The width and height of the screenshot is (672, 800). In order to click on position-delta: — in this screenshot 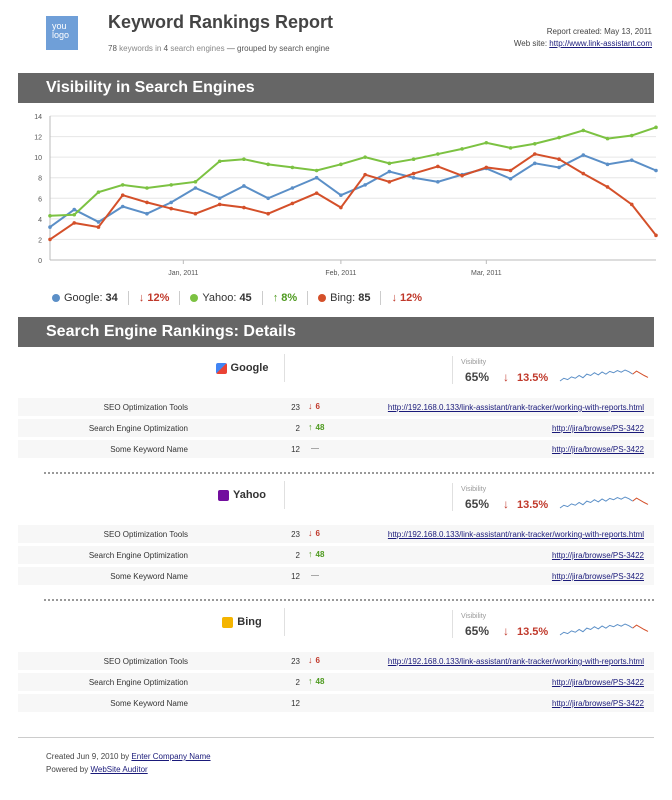, I will do `click(315, 575)`.